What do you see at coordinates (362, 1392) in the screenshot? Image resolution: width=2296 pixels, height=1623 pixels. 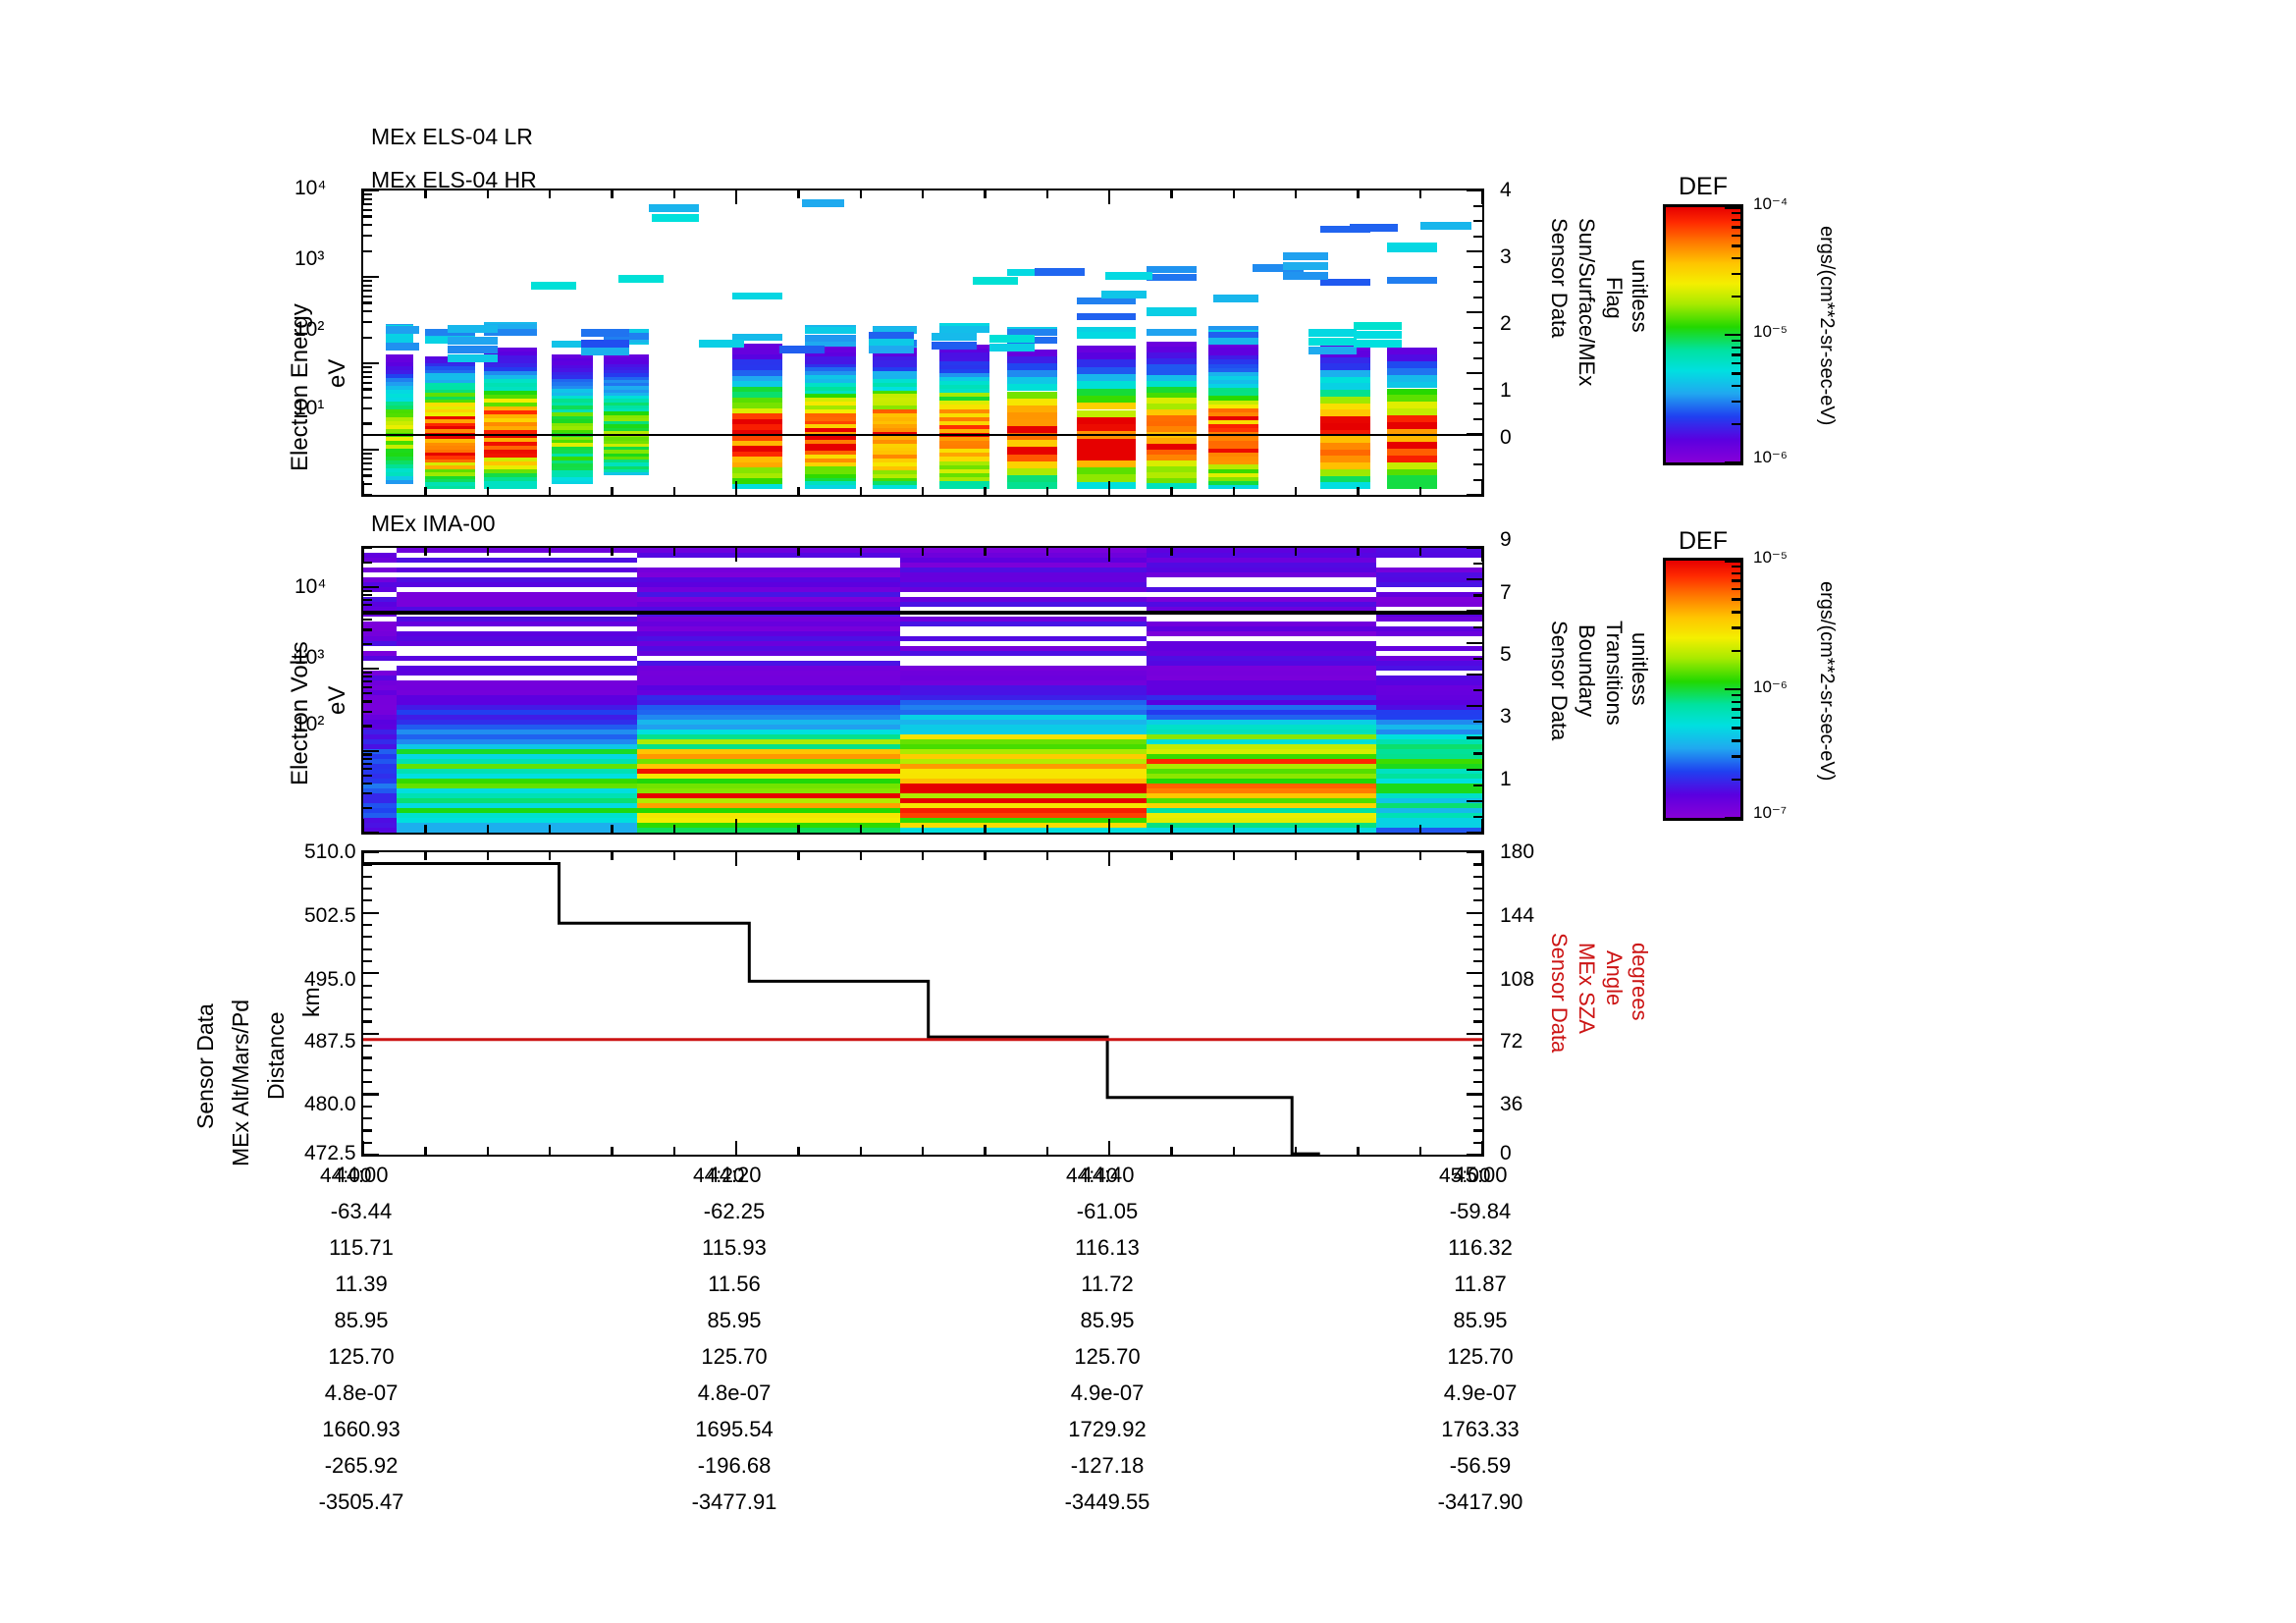 I see `ephemeris-cell: 4.8e-07` at bounding box center [362, 1392].